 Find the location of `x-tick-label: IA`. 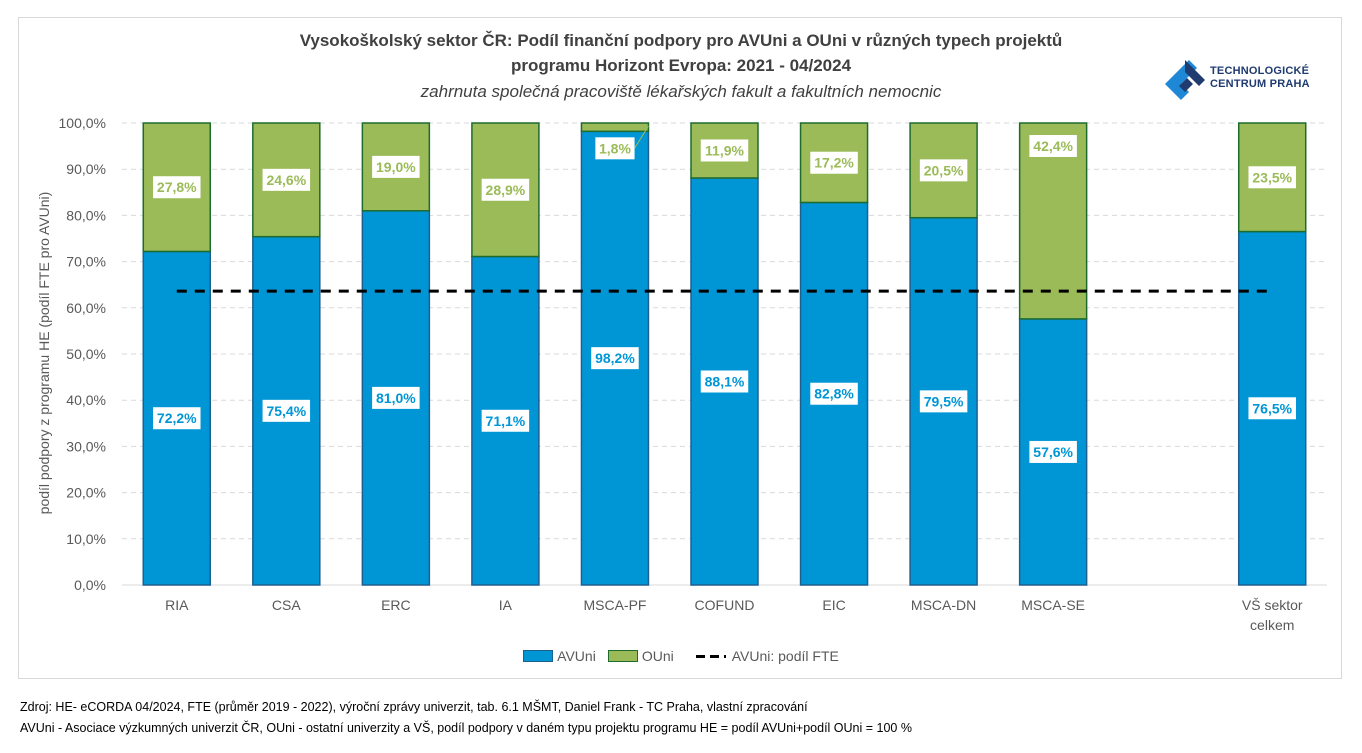

x-tick-label: IA is located at coordinates (506, 605).